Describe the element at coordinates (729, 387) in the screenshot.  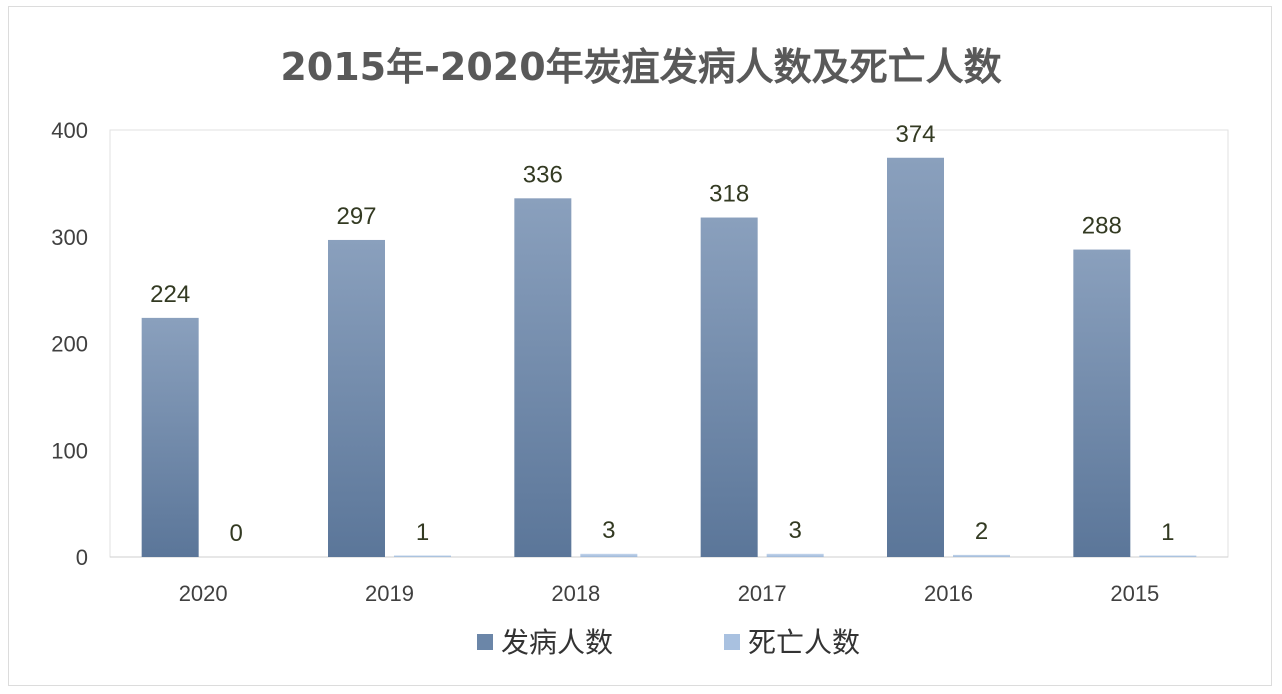
I see `bar-cases-2017` at that location.